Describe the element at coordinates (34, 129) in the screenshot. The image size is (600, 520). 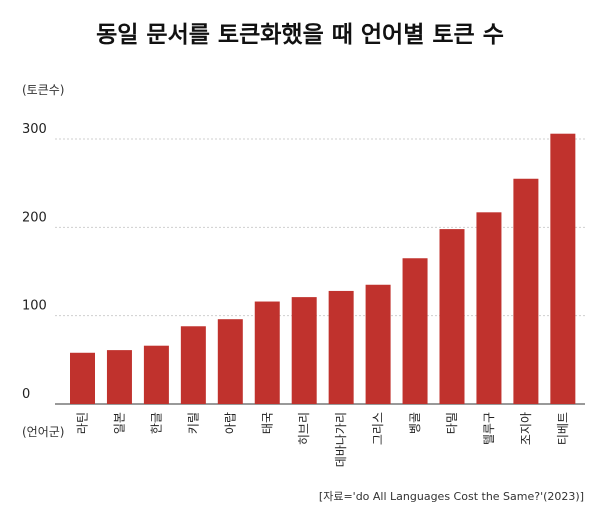
I see `y-tick-label: 300` at that location.